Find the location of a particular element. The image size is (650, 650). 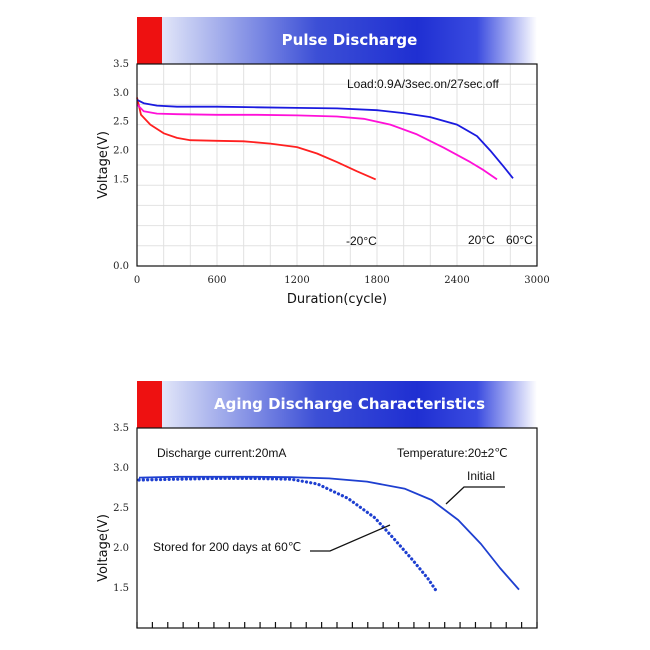

discharge-current-annotation: Discharge current:20mA is located at coordinates (221, 453).